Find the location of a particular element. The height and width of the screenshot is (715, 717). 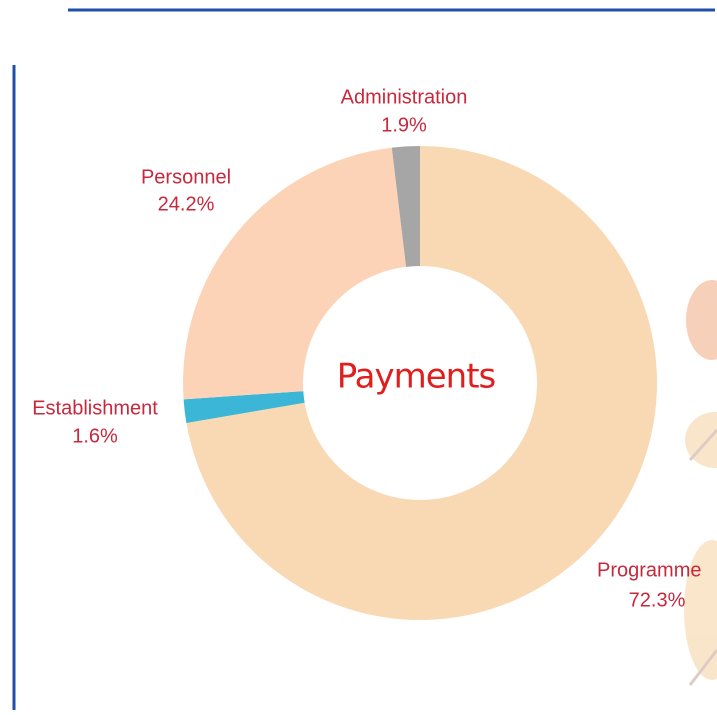

slice-label: Personnel is located at coordinates (186, 177).